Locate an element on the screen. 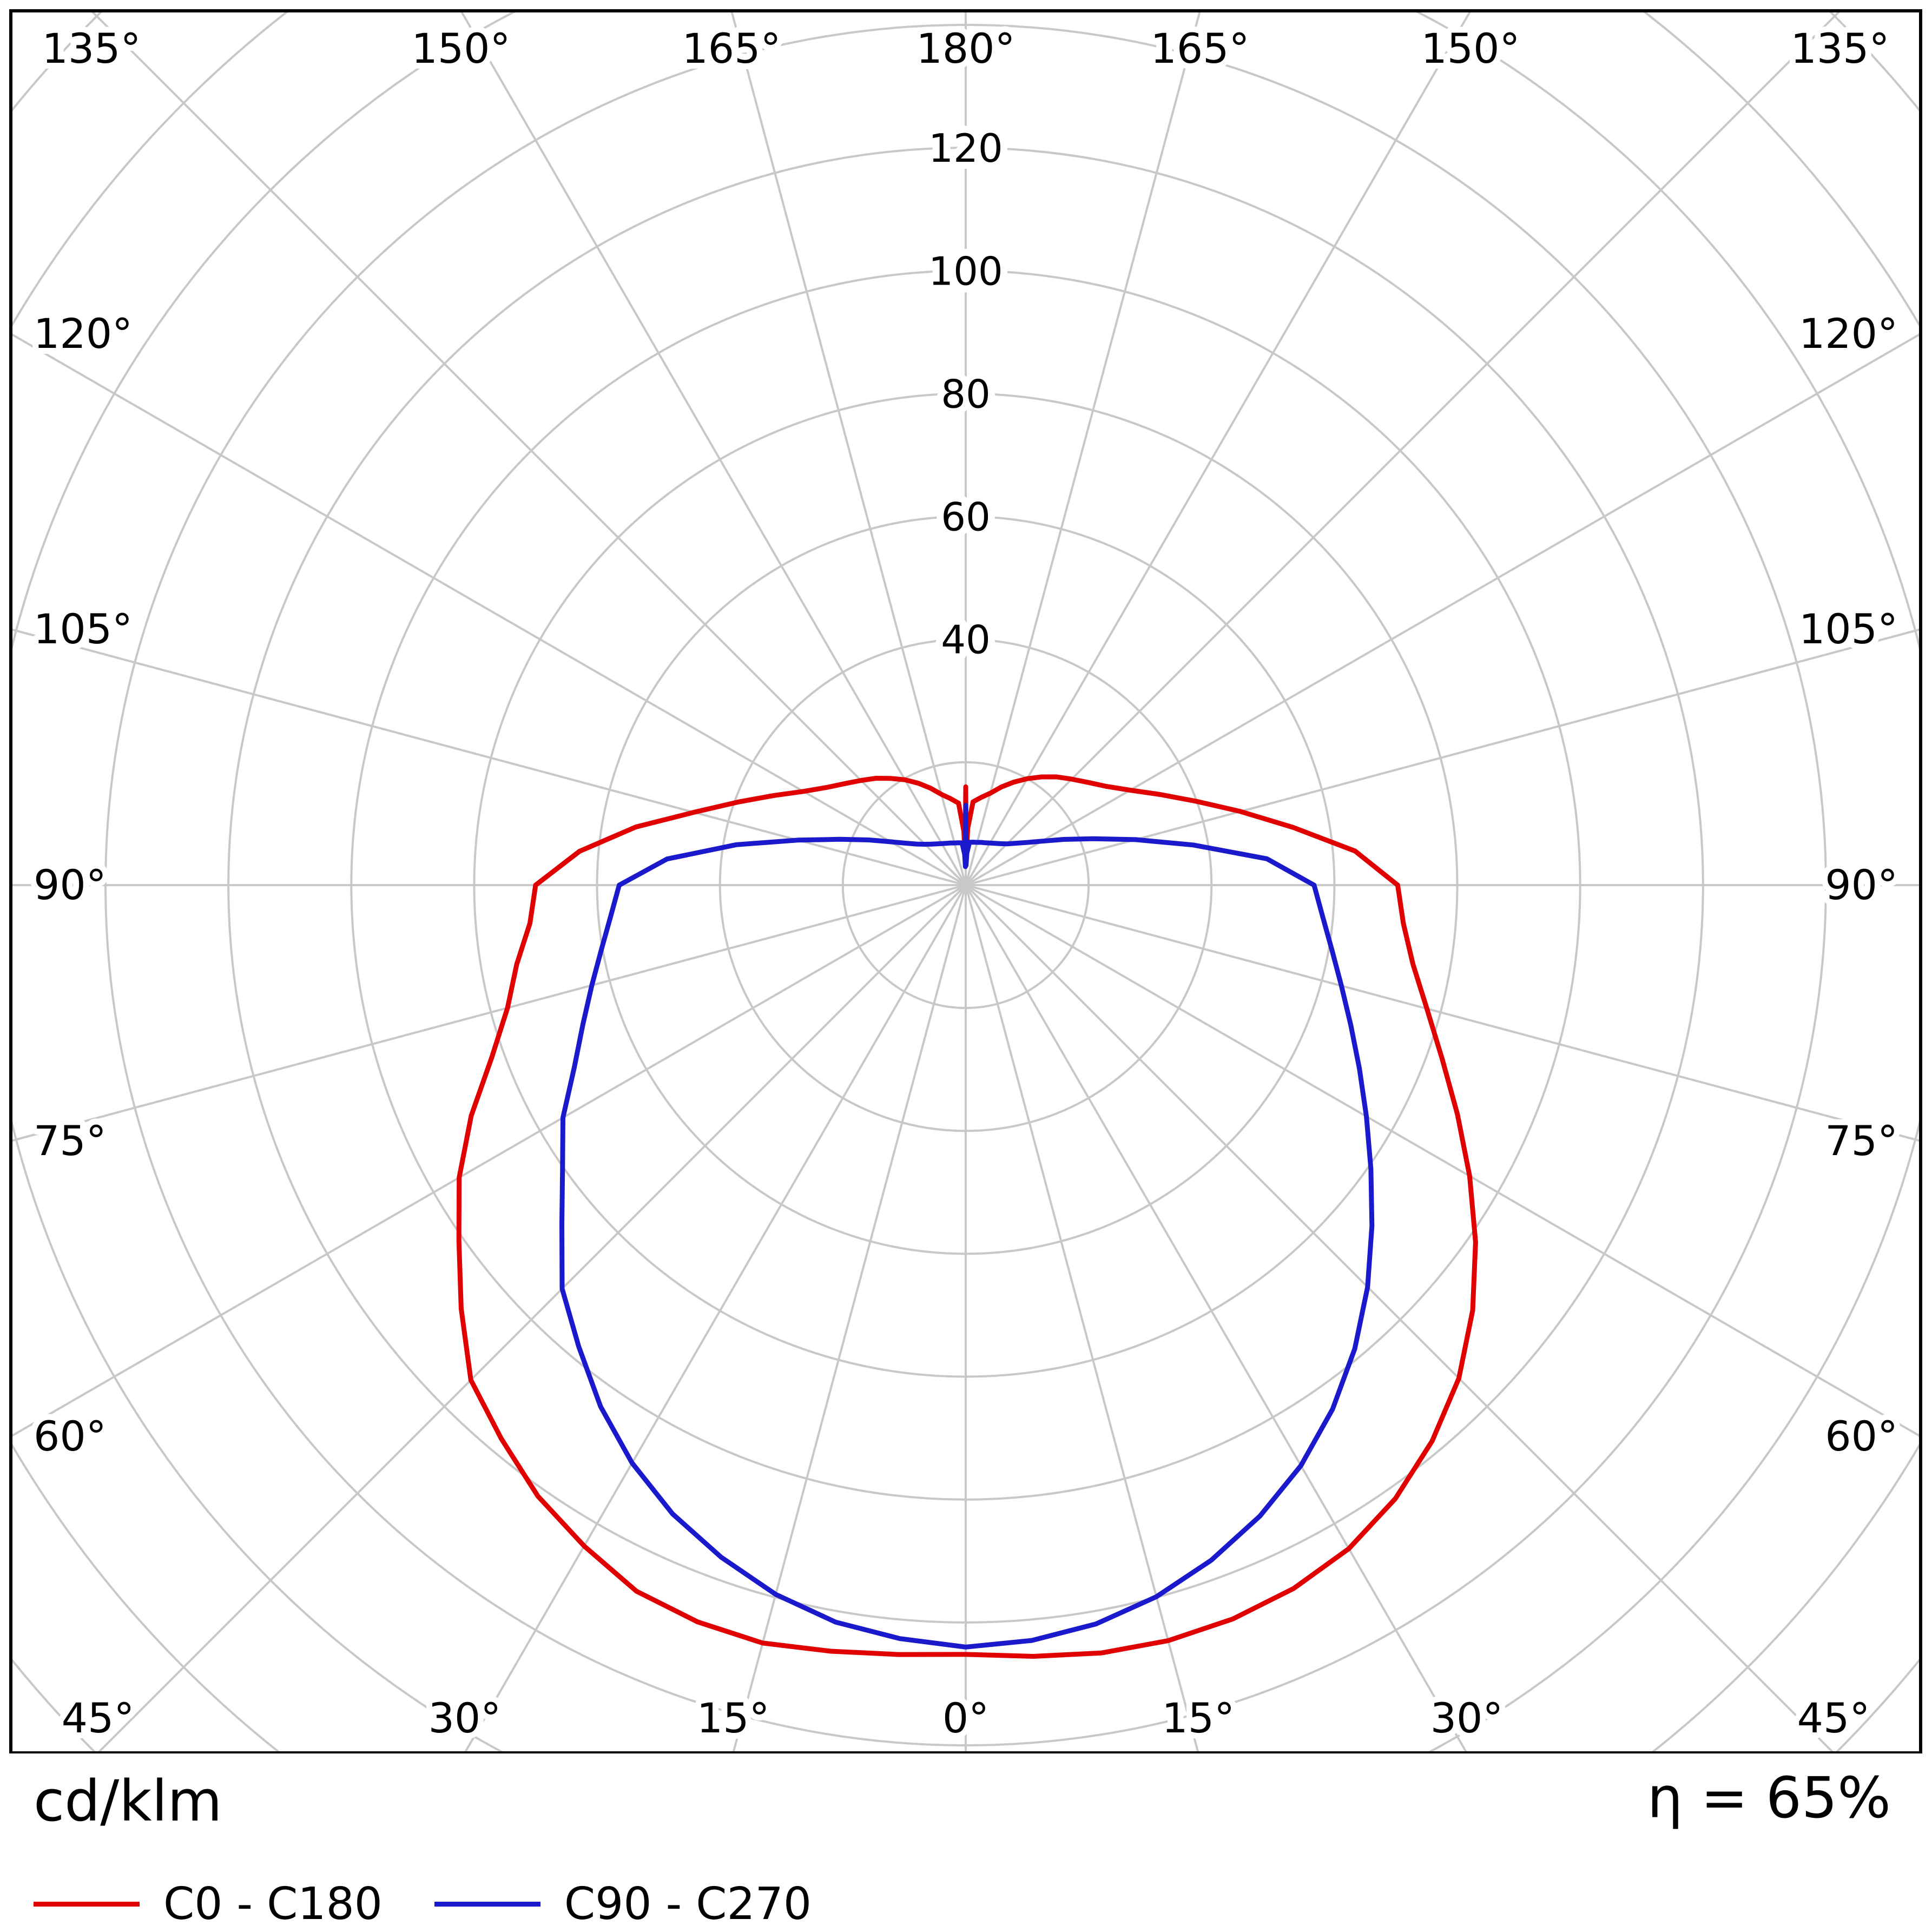  radial-tick-label: 40 is located at coordinates (966, 640).